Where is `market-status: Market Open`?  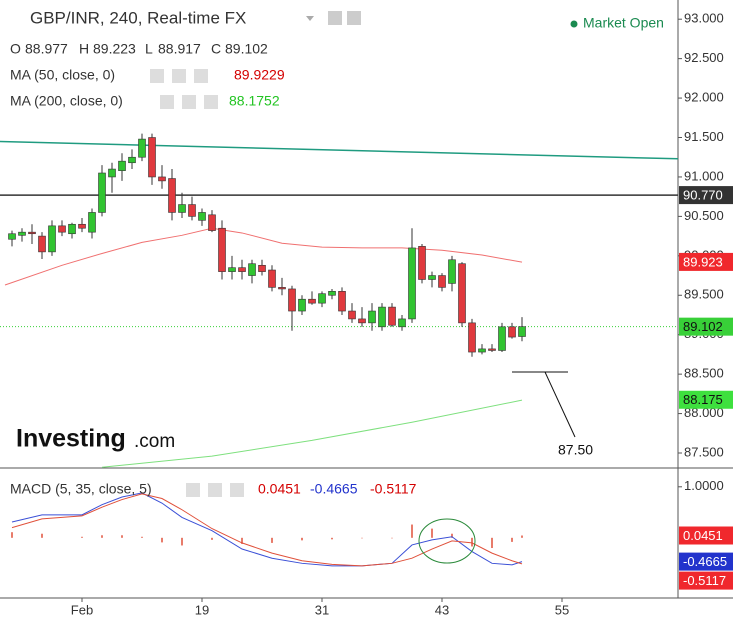
market-status: Market Open is located at coordinates (623, 23).